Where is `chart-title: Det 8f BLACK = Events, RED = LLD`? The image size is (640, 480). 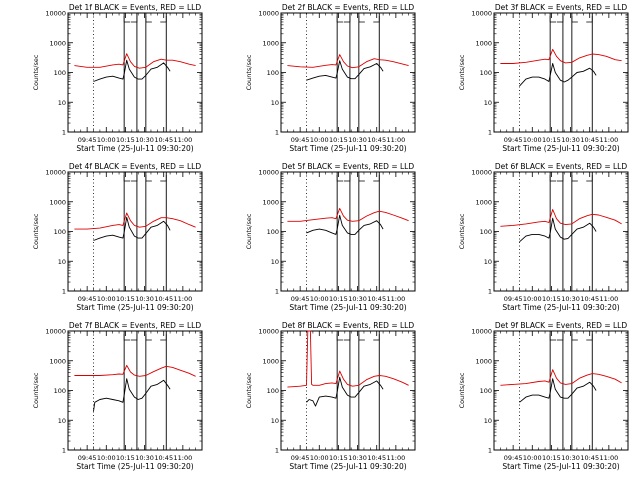 chart-title: Det 8f BLACK = Events, RED = LLD is located at coordinates (348, 325).